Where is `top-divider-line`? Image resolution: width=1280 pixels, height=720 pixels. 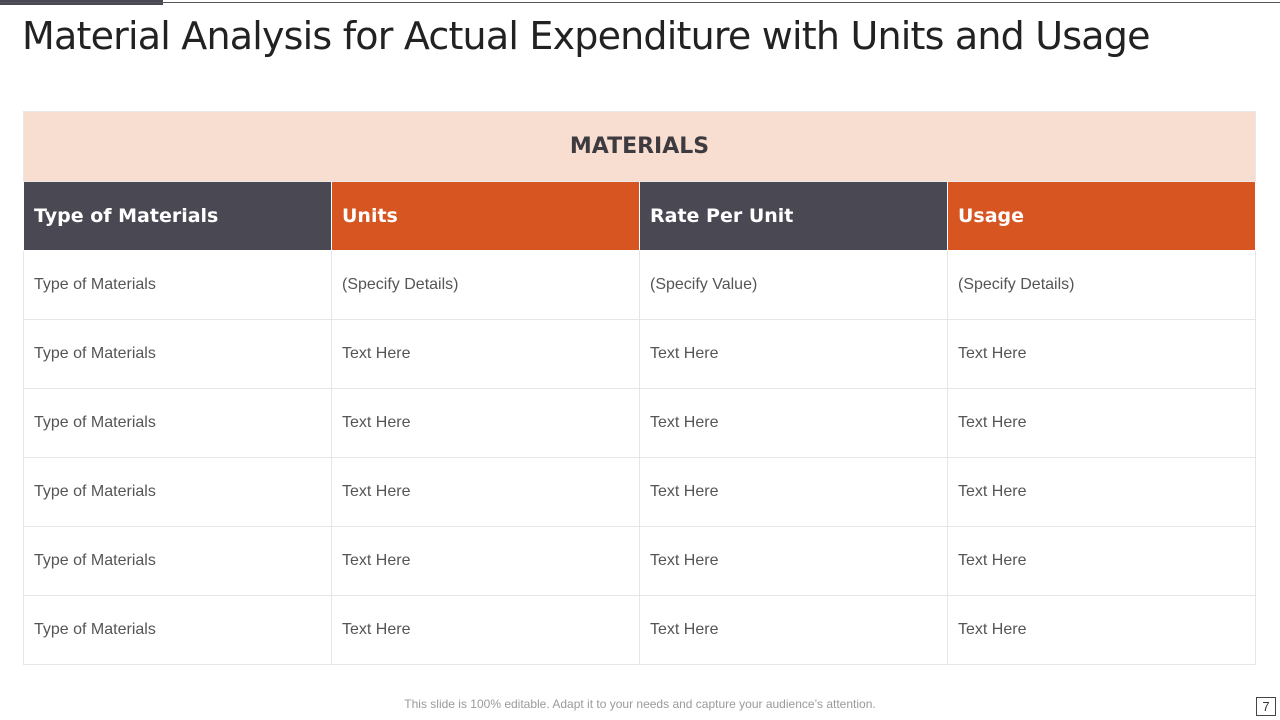
top-divider-line is located at coordinates (640, 2).